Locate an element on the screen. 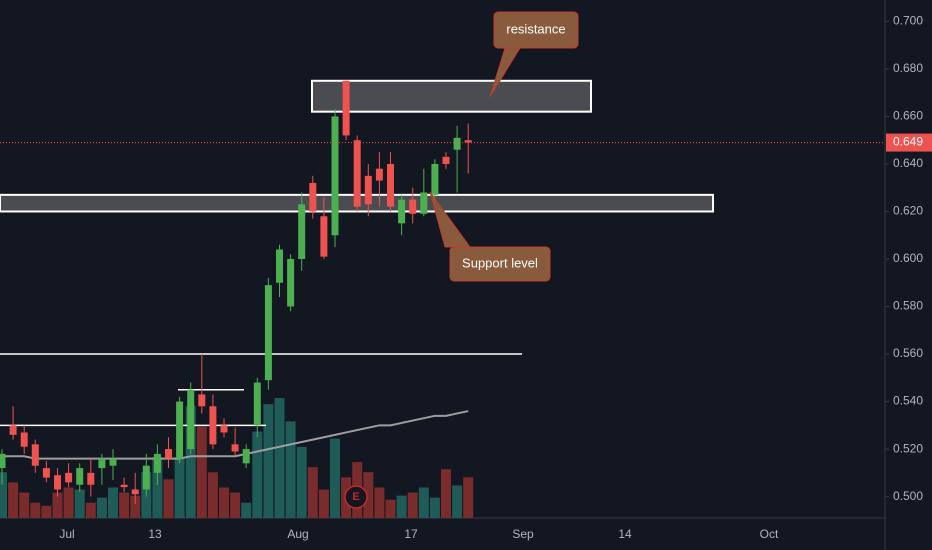 This screenshot has height=550, width=932. y-tick-label: 0.580 is located at coordinates (908, 306).